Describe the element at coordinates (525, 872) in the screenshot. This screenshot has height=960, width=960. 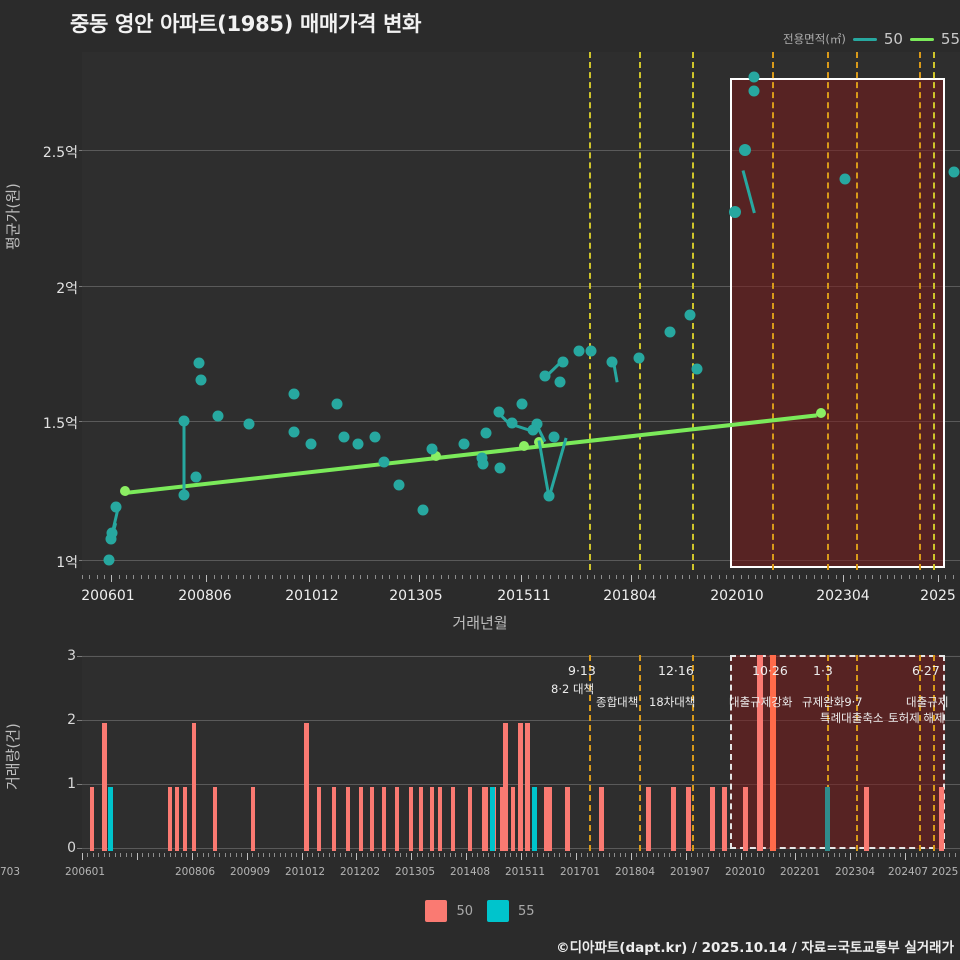
I see `volume-xtick-201511: 201511` at that location.